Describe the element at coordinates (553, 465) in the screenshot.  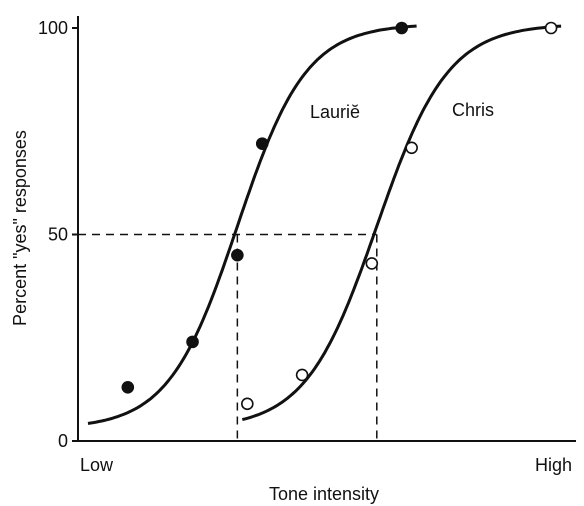
I see `x-tick-label-high: High` at that location.